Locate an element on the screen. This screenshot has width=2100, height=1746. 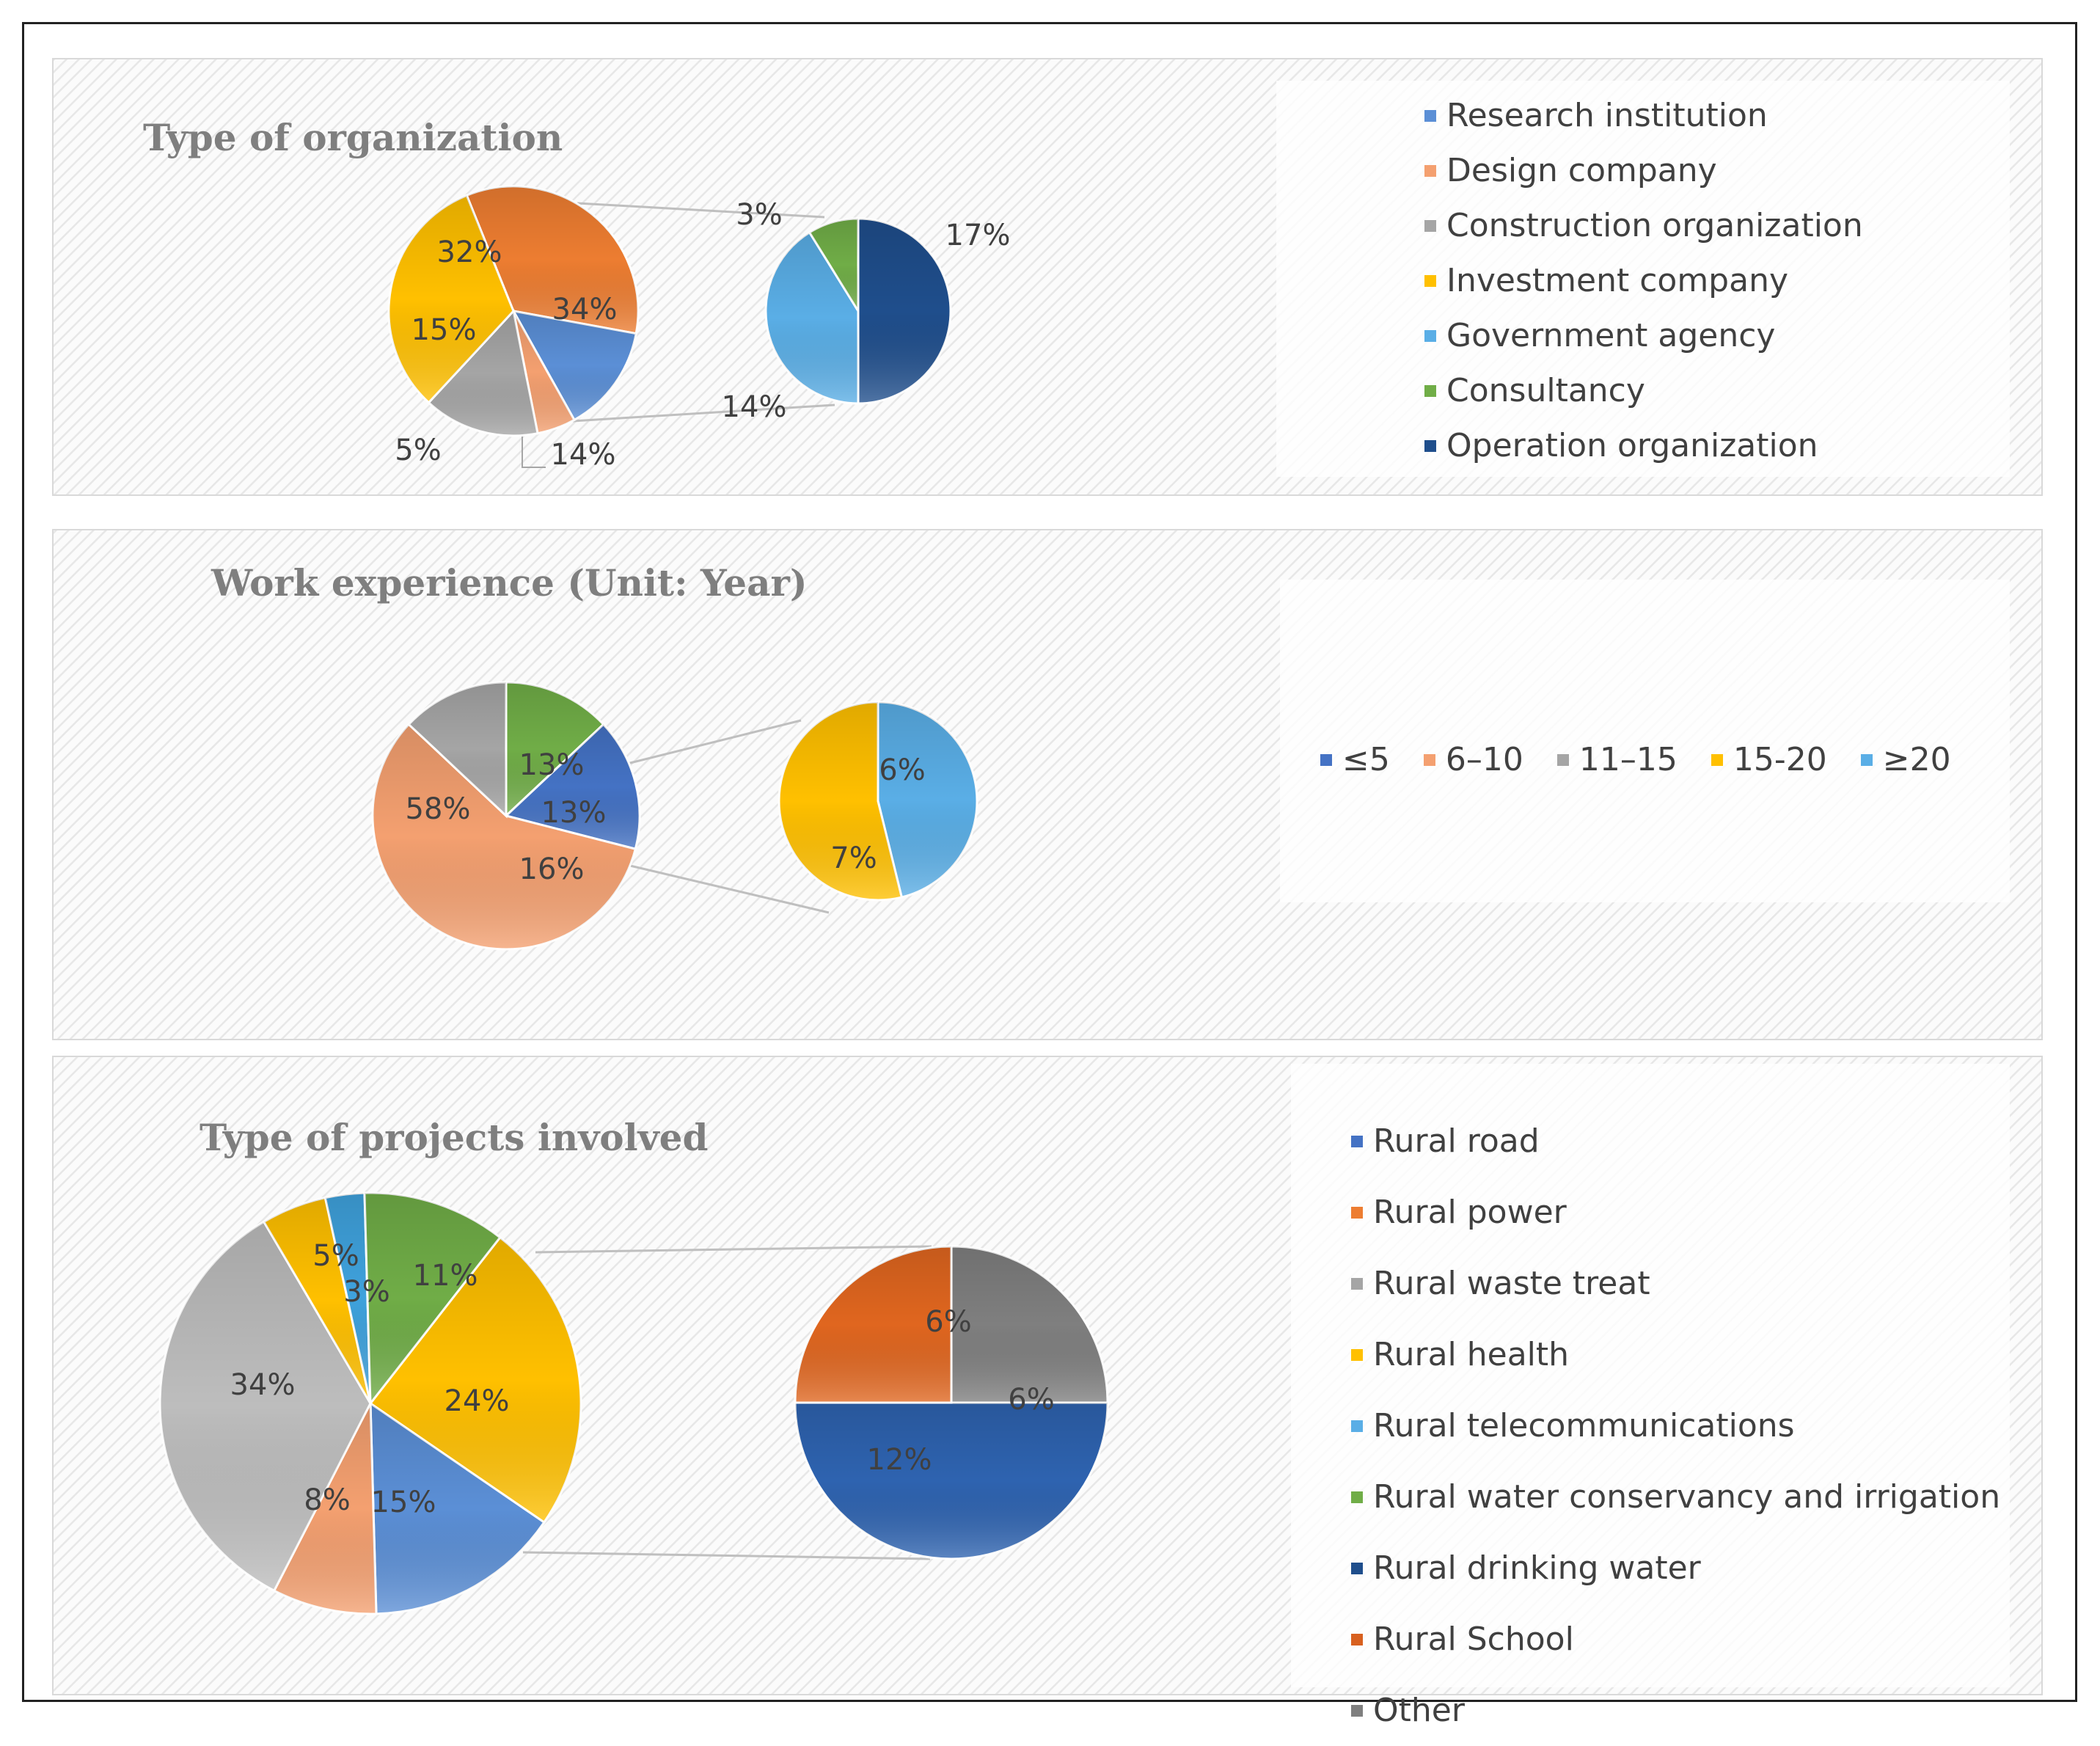
main-label-2-1: 15% is located at coordinates (404, 1502).